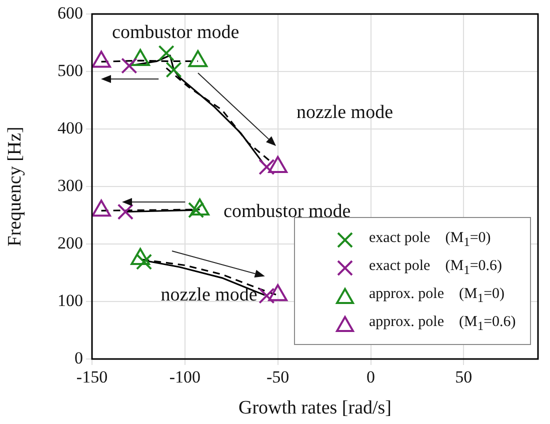  What do you see at coordinates (70, 300) in the screenshot?
I see `y-tick-label: 100` at bounding box center [70, 300].